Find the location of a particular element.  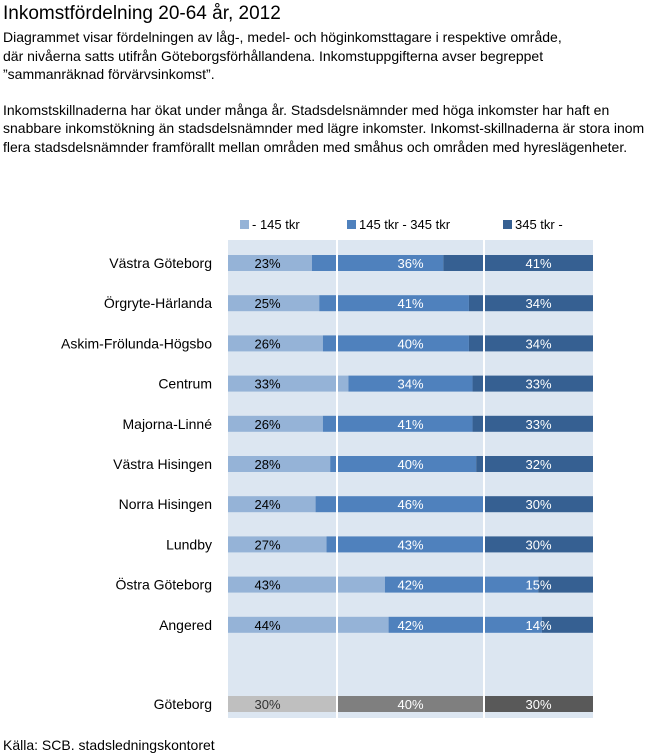

value-label: 25% is located at coordinates (267, 303).